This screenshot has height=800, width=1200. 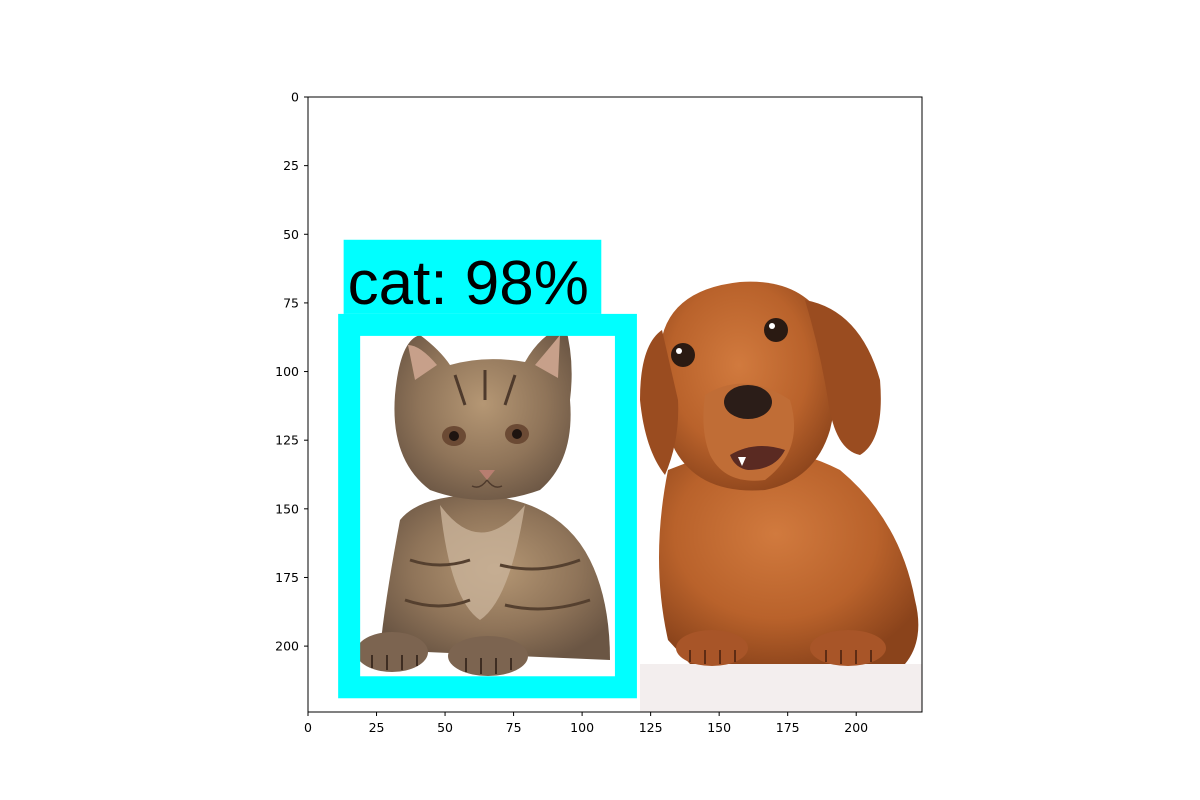 What do you see at coordinates (772, 326) in the screenshot?
I see `dog-eye-right-highlight` at bounding box center [772, 326].